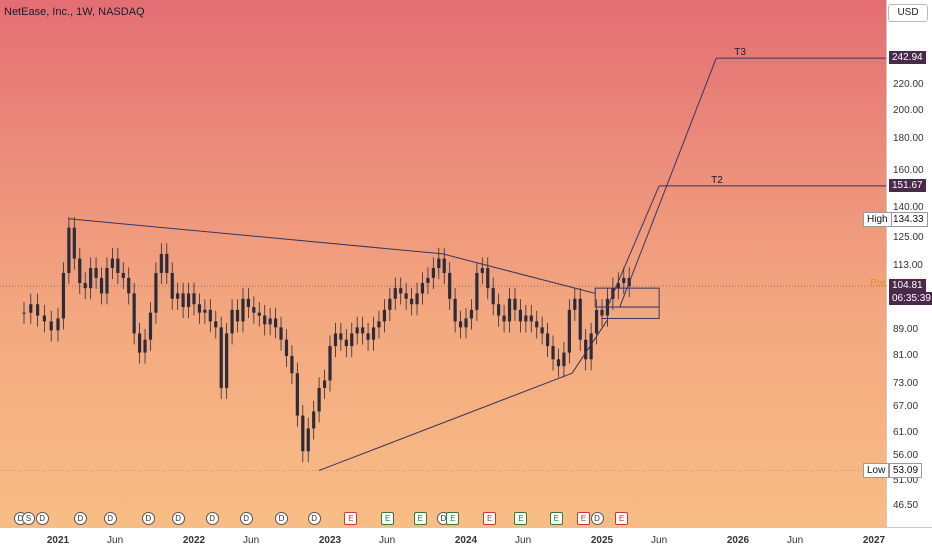 The image size is (932, 551). I want to click on price-tick: 67.00, so click(906, 407).